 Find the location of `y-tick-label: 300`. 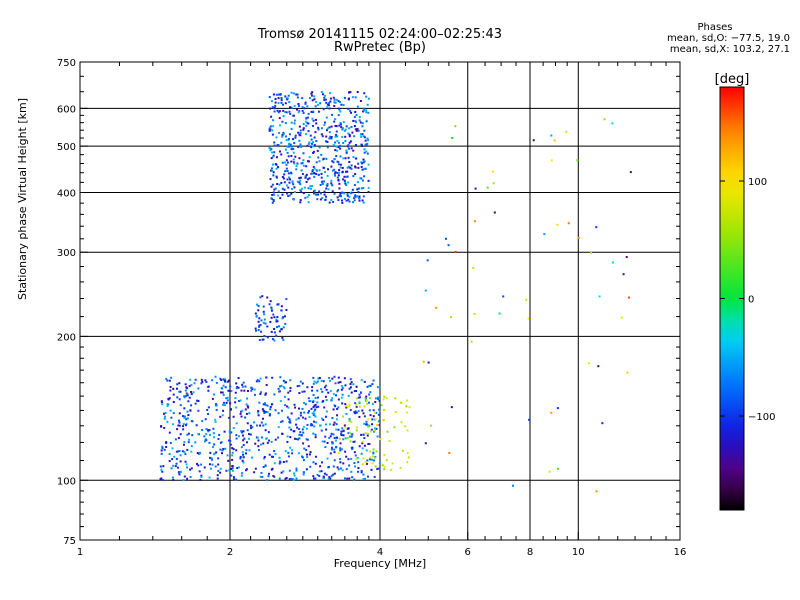

y-tick-label: 300 is located at coordinates (66, 253).